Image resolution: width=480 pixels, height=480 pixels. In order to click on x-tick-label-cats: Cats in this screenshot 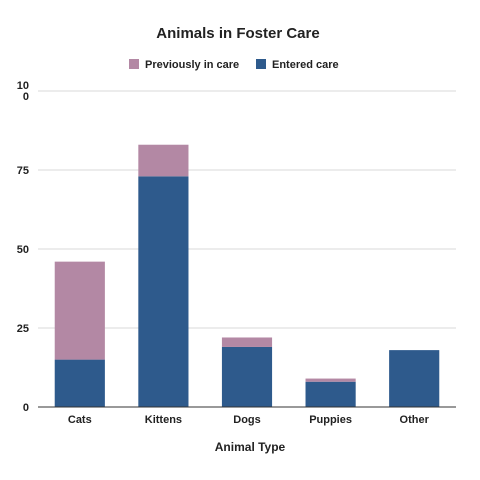, I will do `click(80, 420)`.